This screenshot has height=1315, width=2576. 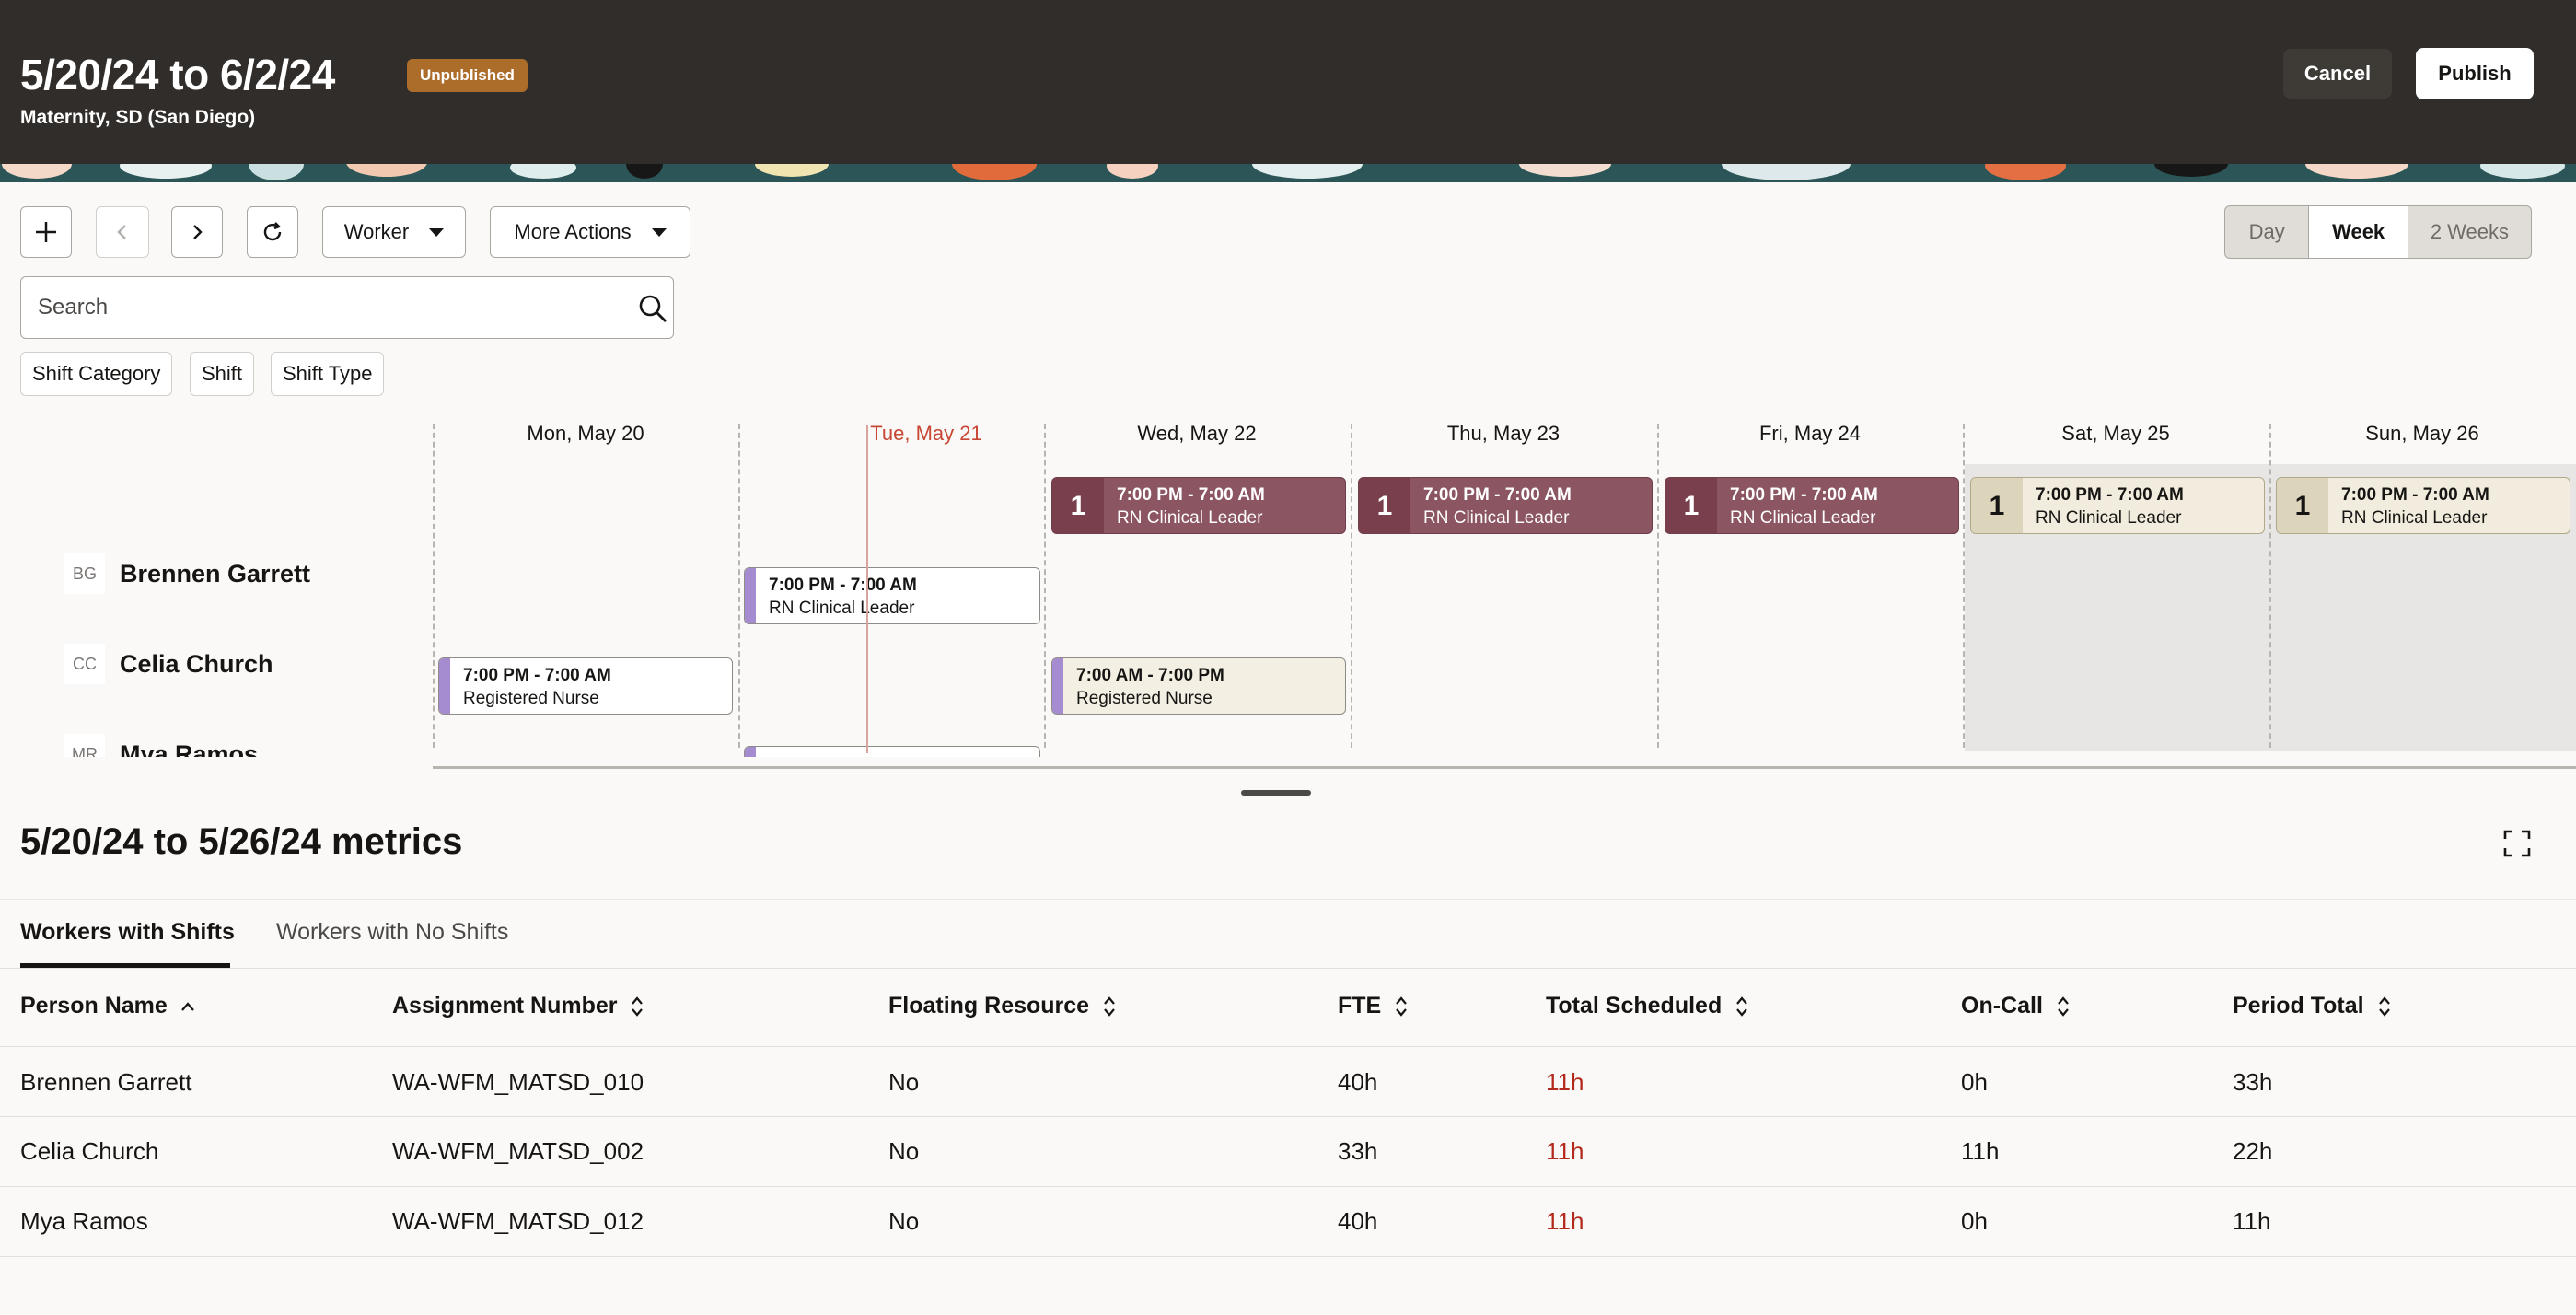 What do you see at coordinates (1373, 1006) in the screenshot?
I see `column-header-fte: FTE` at bounding box center [1373, 1006].